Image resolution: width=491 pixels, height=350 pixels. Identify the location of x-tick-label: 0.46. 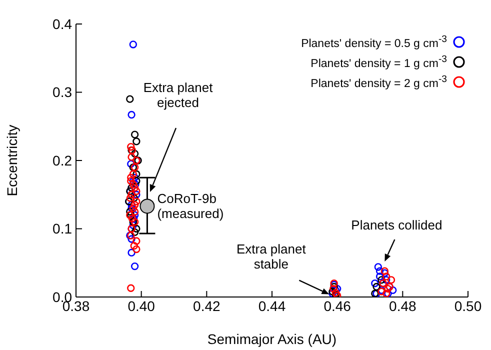
(338, 306).